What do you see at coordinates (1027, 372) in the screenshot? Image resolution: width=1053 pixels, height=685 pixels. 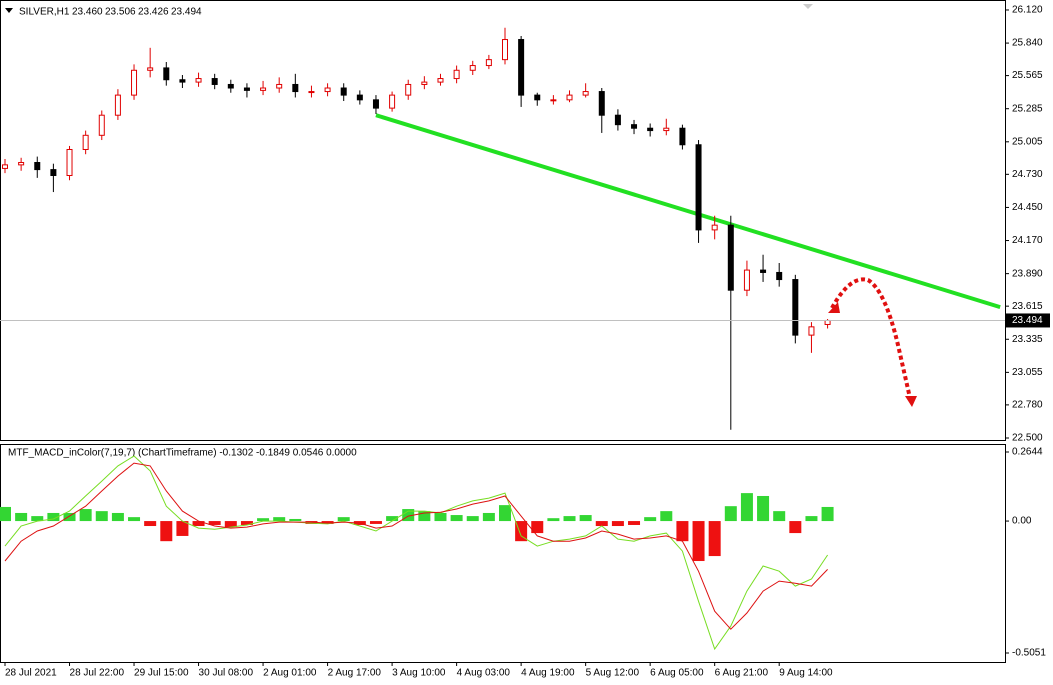 I see `y-tick-label: 23.055` at bounding box center [1027, 372].